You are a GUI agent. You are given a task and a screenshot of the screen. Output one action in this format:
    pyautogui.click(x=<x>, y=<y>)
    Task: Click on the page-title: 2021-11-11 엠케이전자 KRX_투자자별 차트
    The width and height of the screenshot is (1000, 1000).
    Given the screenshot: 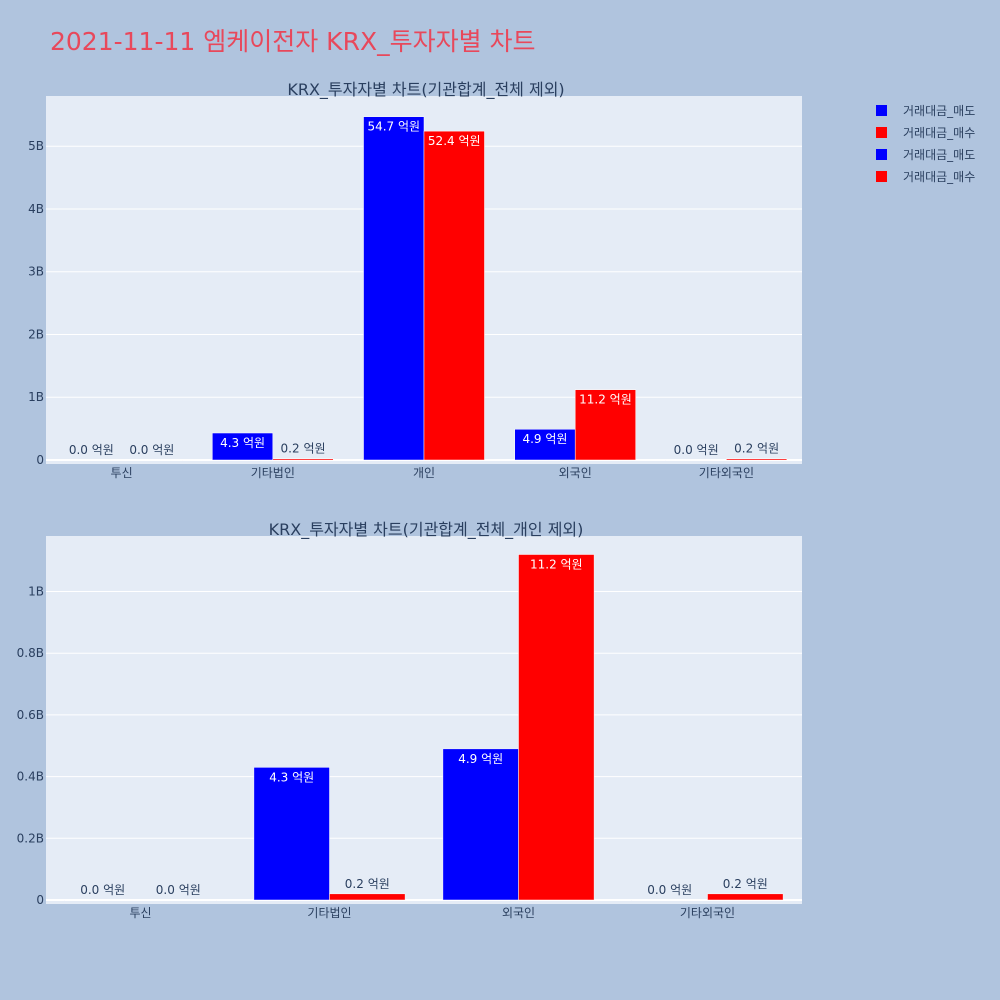 What is the action you would take?
    pyautogui.click(x=293, y=41)
    